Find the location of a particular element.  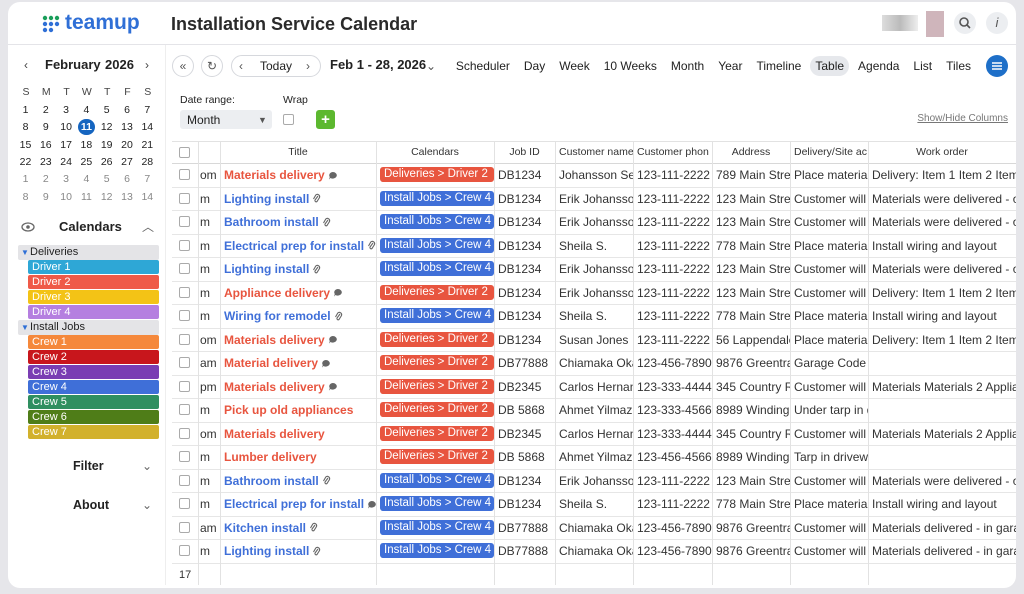

day: 4 is located at coordinates (86, 110).